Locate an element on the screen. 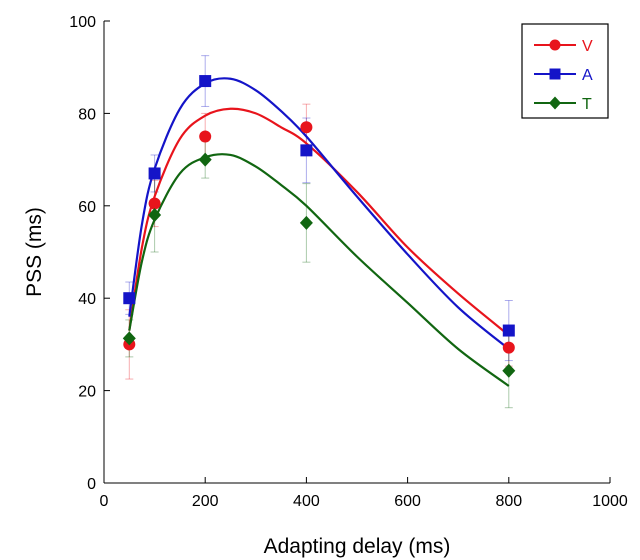 Image resolution: width=640 pixels, height=560 pixels. x-tick-label: 0 is located at coordinates (104, 501).